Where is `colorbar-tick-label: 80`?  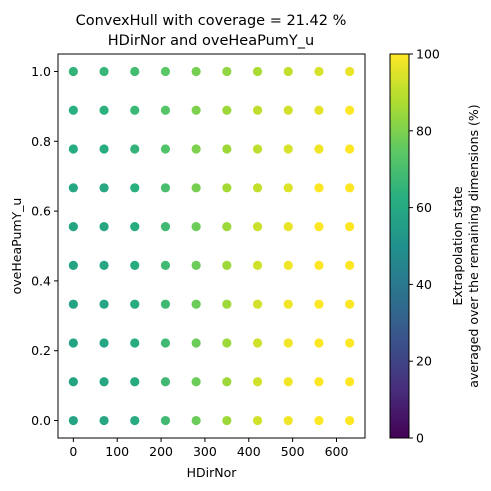
colorbar-tick-label: 80 is located at coordinates (424, 130).